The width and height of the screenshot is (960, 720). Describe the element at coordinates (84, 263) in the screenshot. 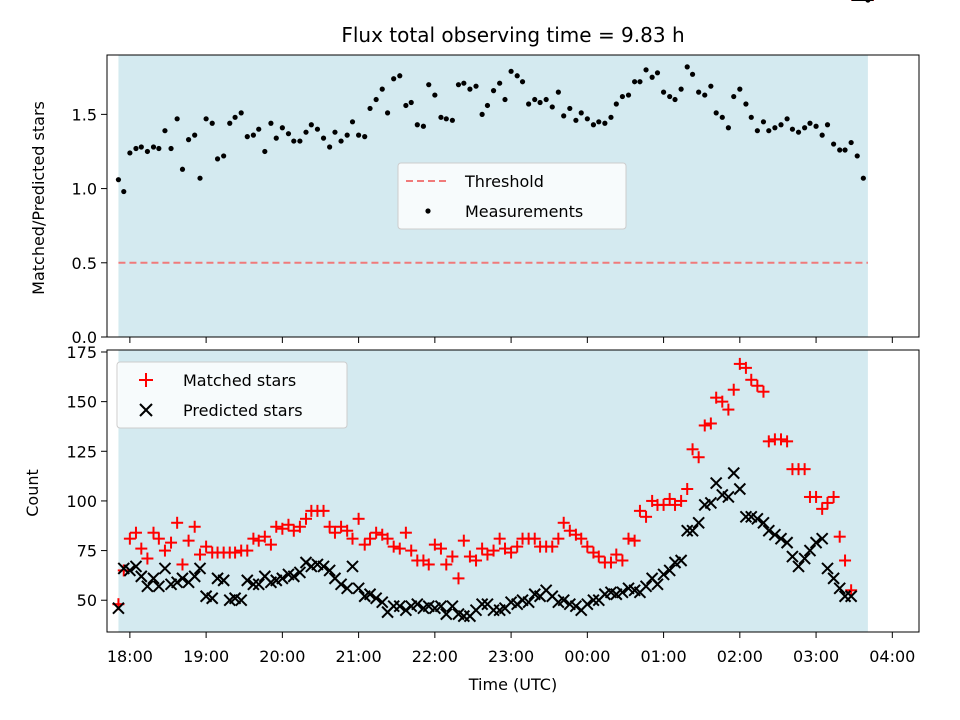

I see `ratio-y-tick-label: 0.5` at that location.